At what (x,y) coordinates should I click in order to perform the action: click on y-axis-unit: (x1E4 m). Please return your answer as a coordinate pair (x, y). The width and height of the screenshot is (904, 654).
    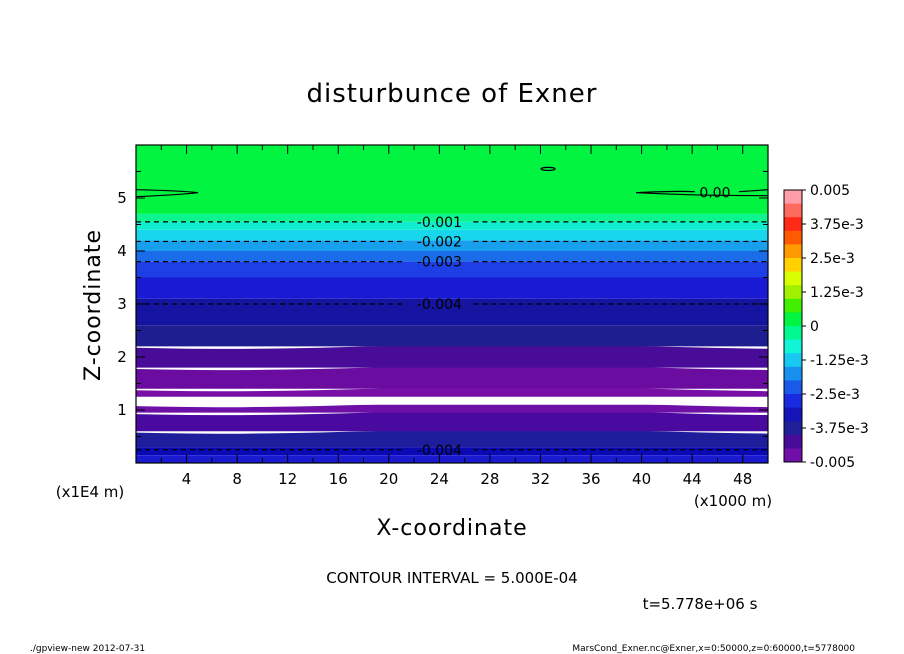
    Looking at the image, I should click on (90, 492).